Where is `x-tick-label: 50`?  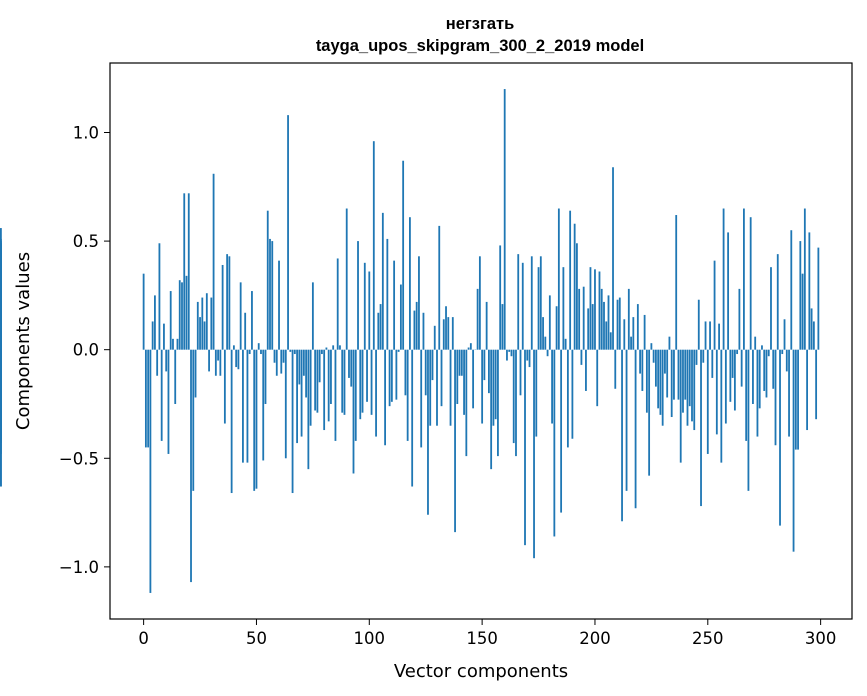 x-tick-label: 50 is located at coordinates (256, 638).